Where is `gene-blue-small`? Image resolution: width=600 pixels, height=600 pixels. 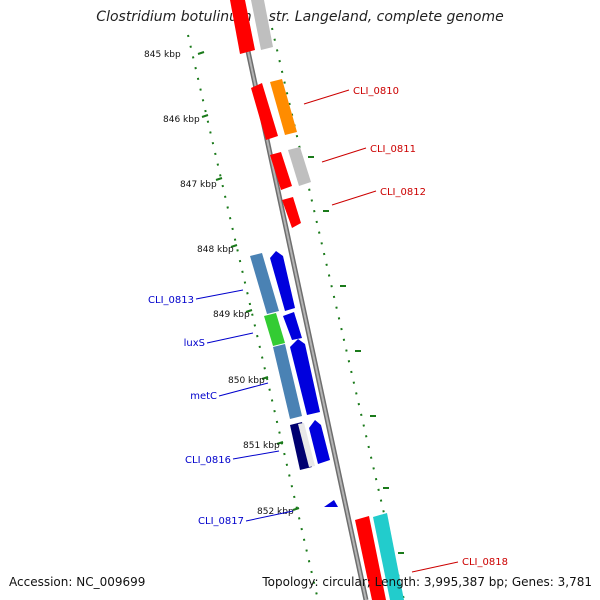 gene-blue-small is located at coordinates (331, 503).